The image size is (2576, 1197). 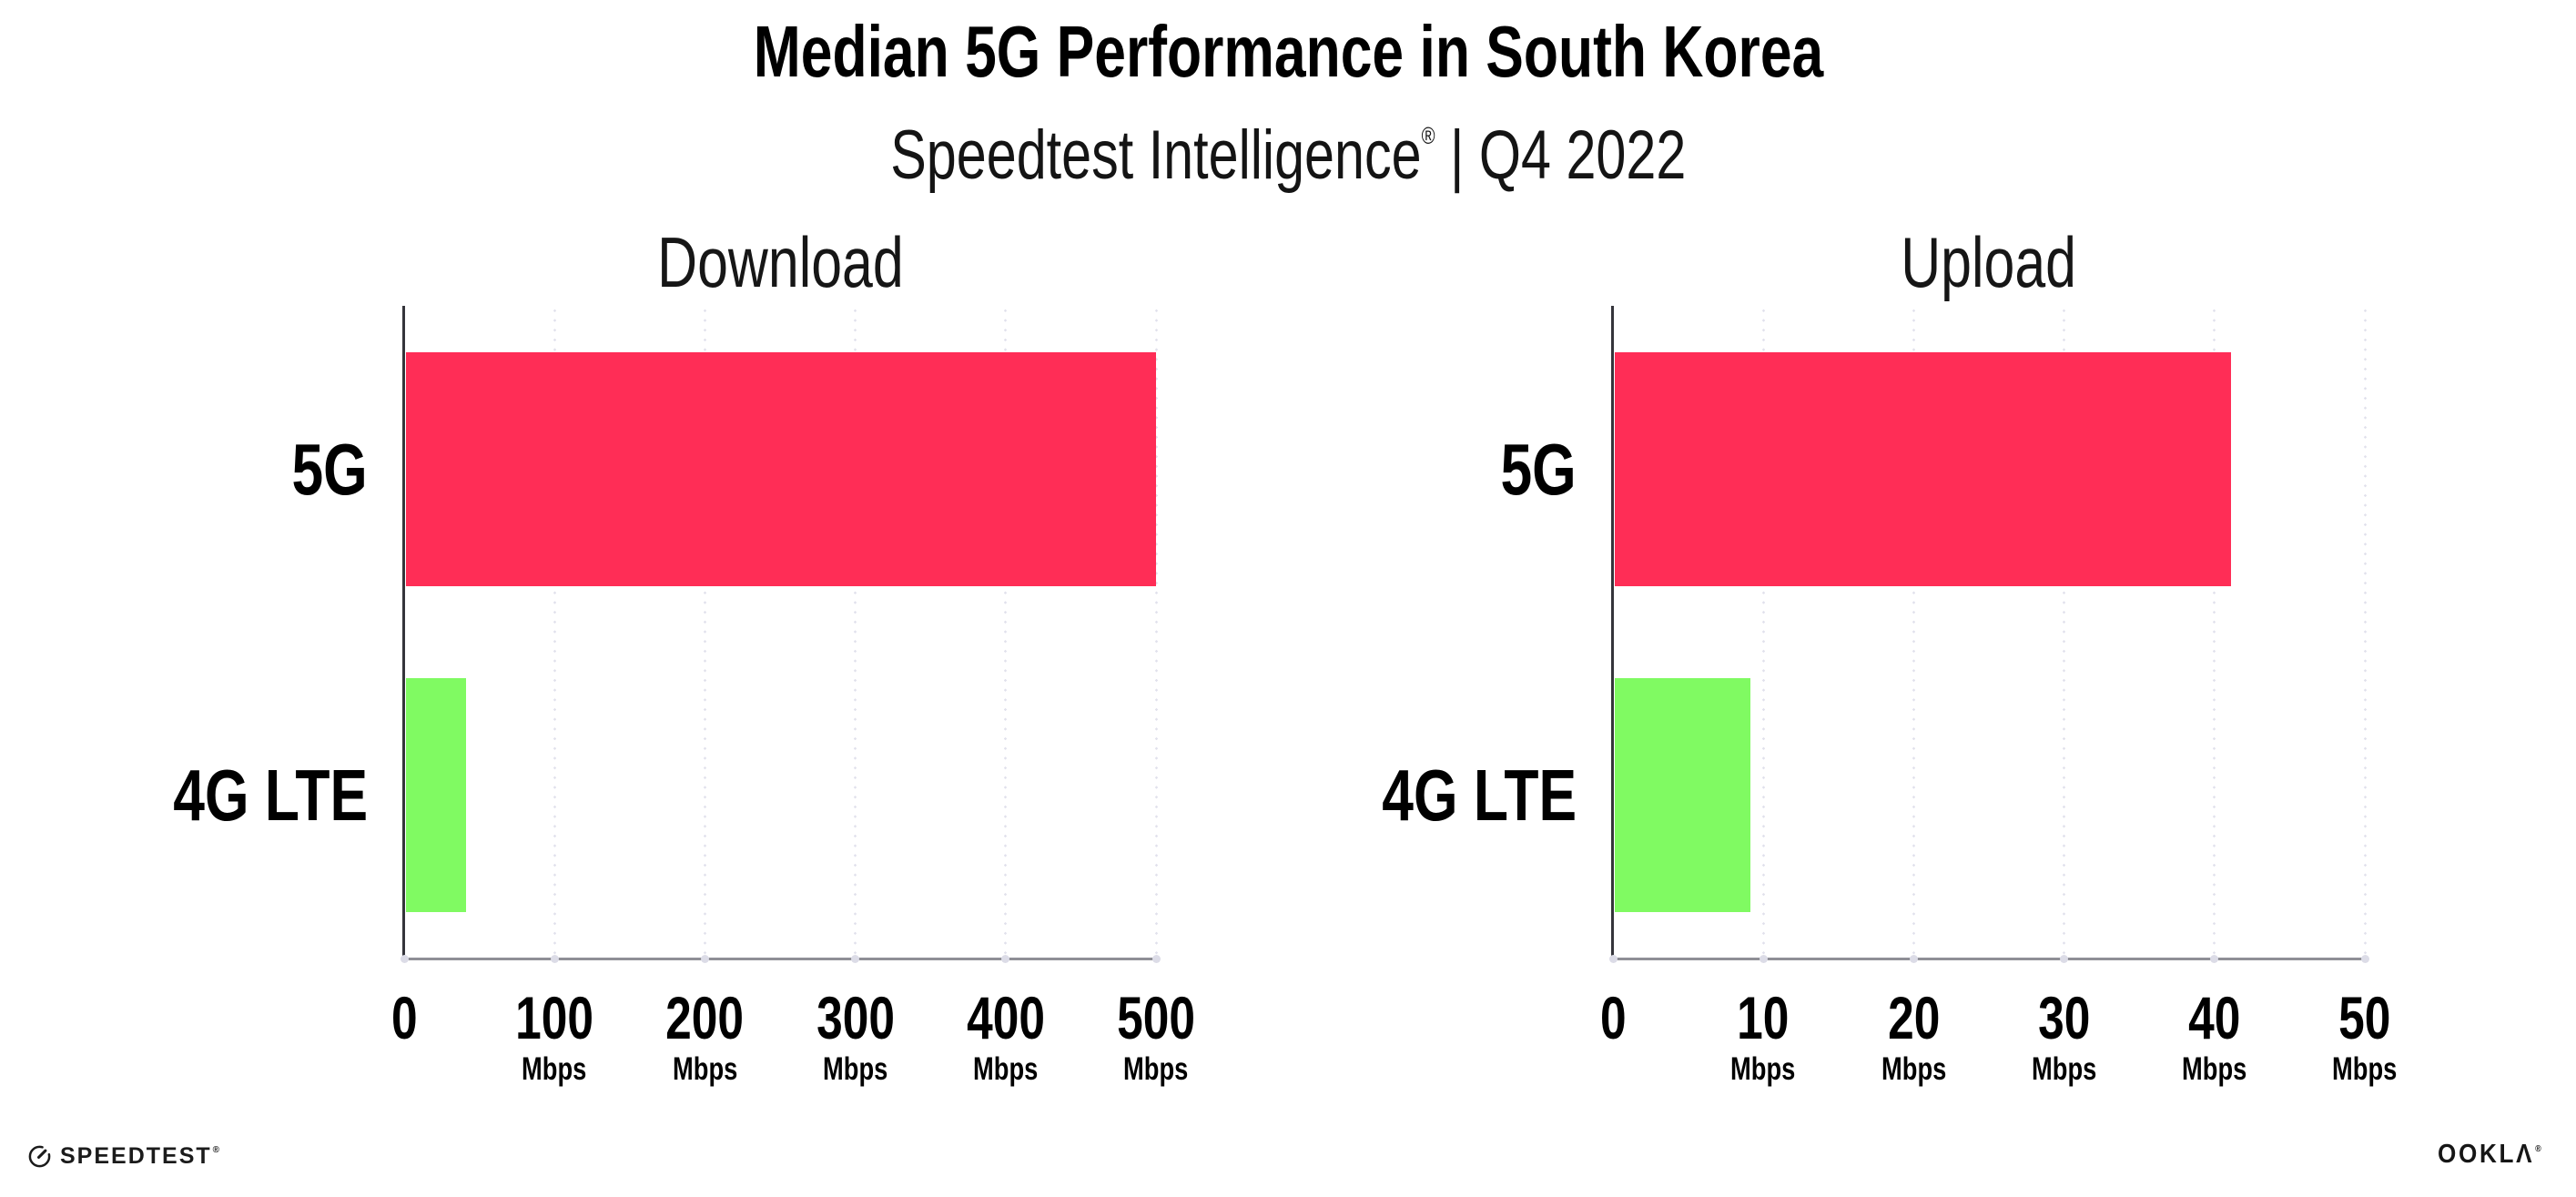 I want to click on speedtest-trademark: ®, so click(x=217, y=1150).